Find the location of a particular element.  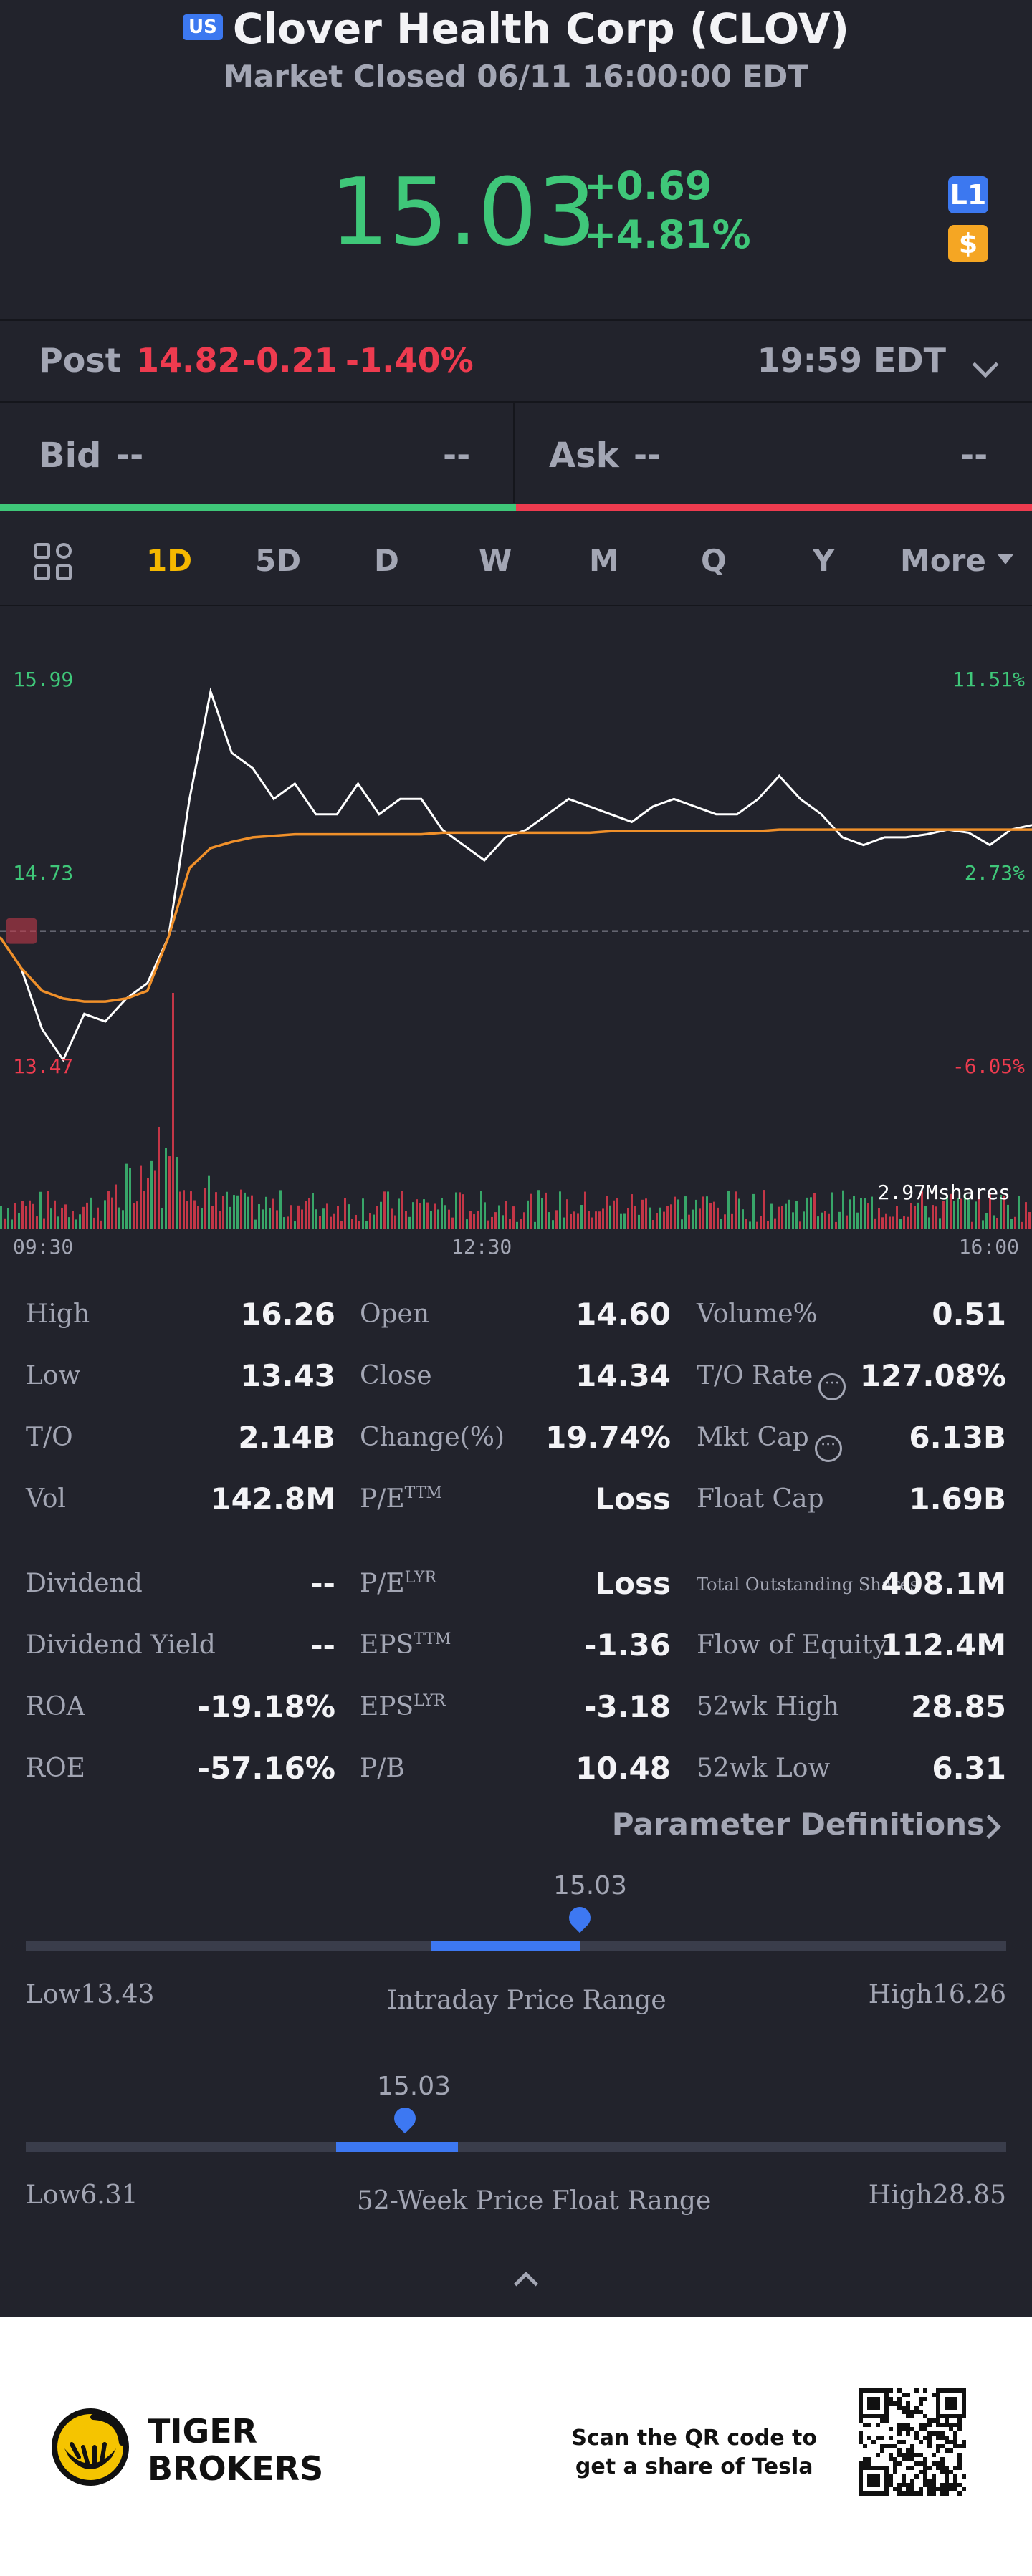

divider is located at coordinates (516, 402).